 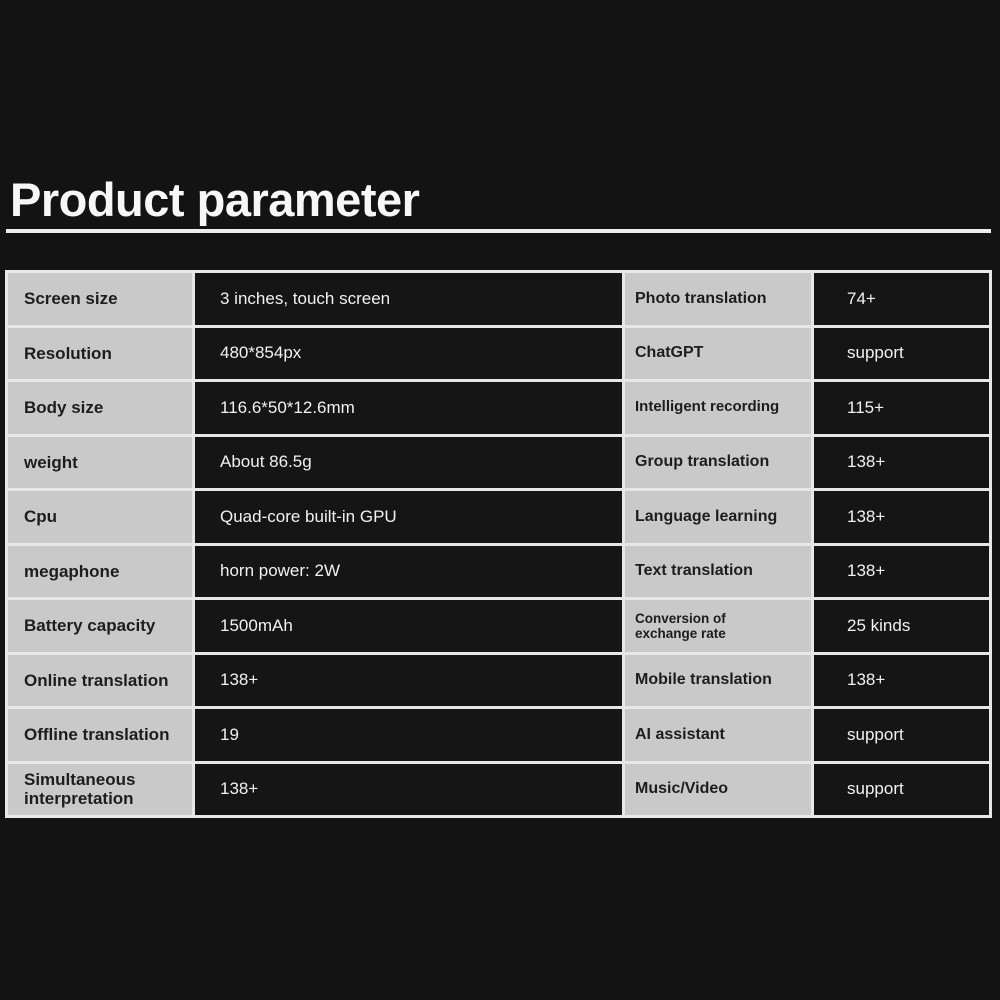 What do you see at coordinates (410, 571) in the screenshot?
I see `spec-value-cell: horn power: 2W` at bounding box center [410, 571].